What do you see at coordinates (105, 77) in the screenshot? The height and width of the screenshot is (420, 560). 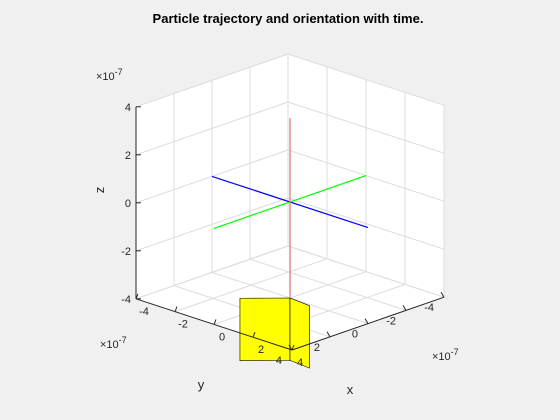 I see `z-multiplier-base: ×10` at bounding box center [105, 77].